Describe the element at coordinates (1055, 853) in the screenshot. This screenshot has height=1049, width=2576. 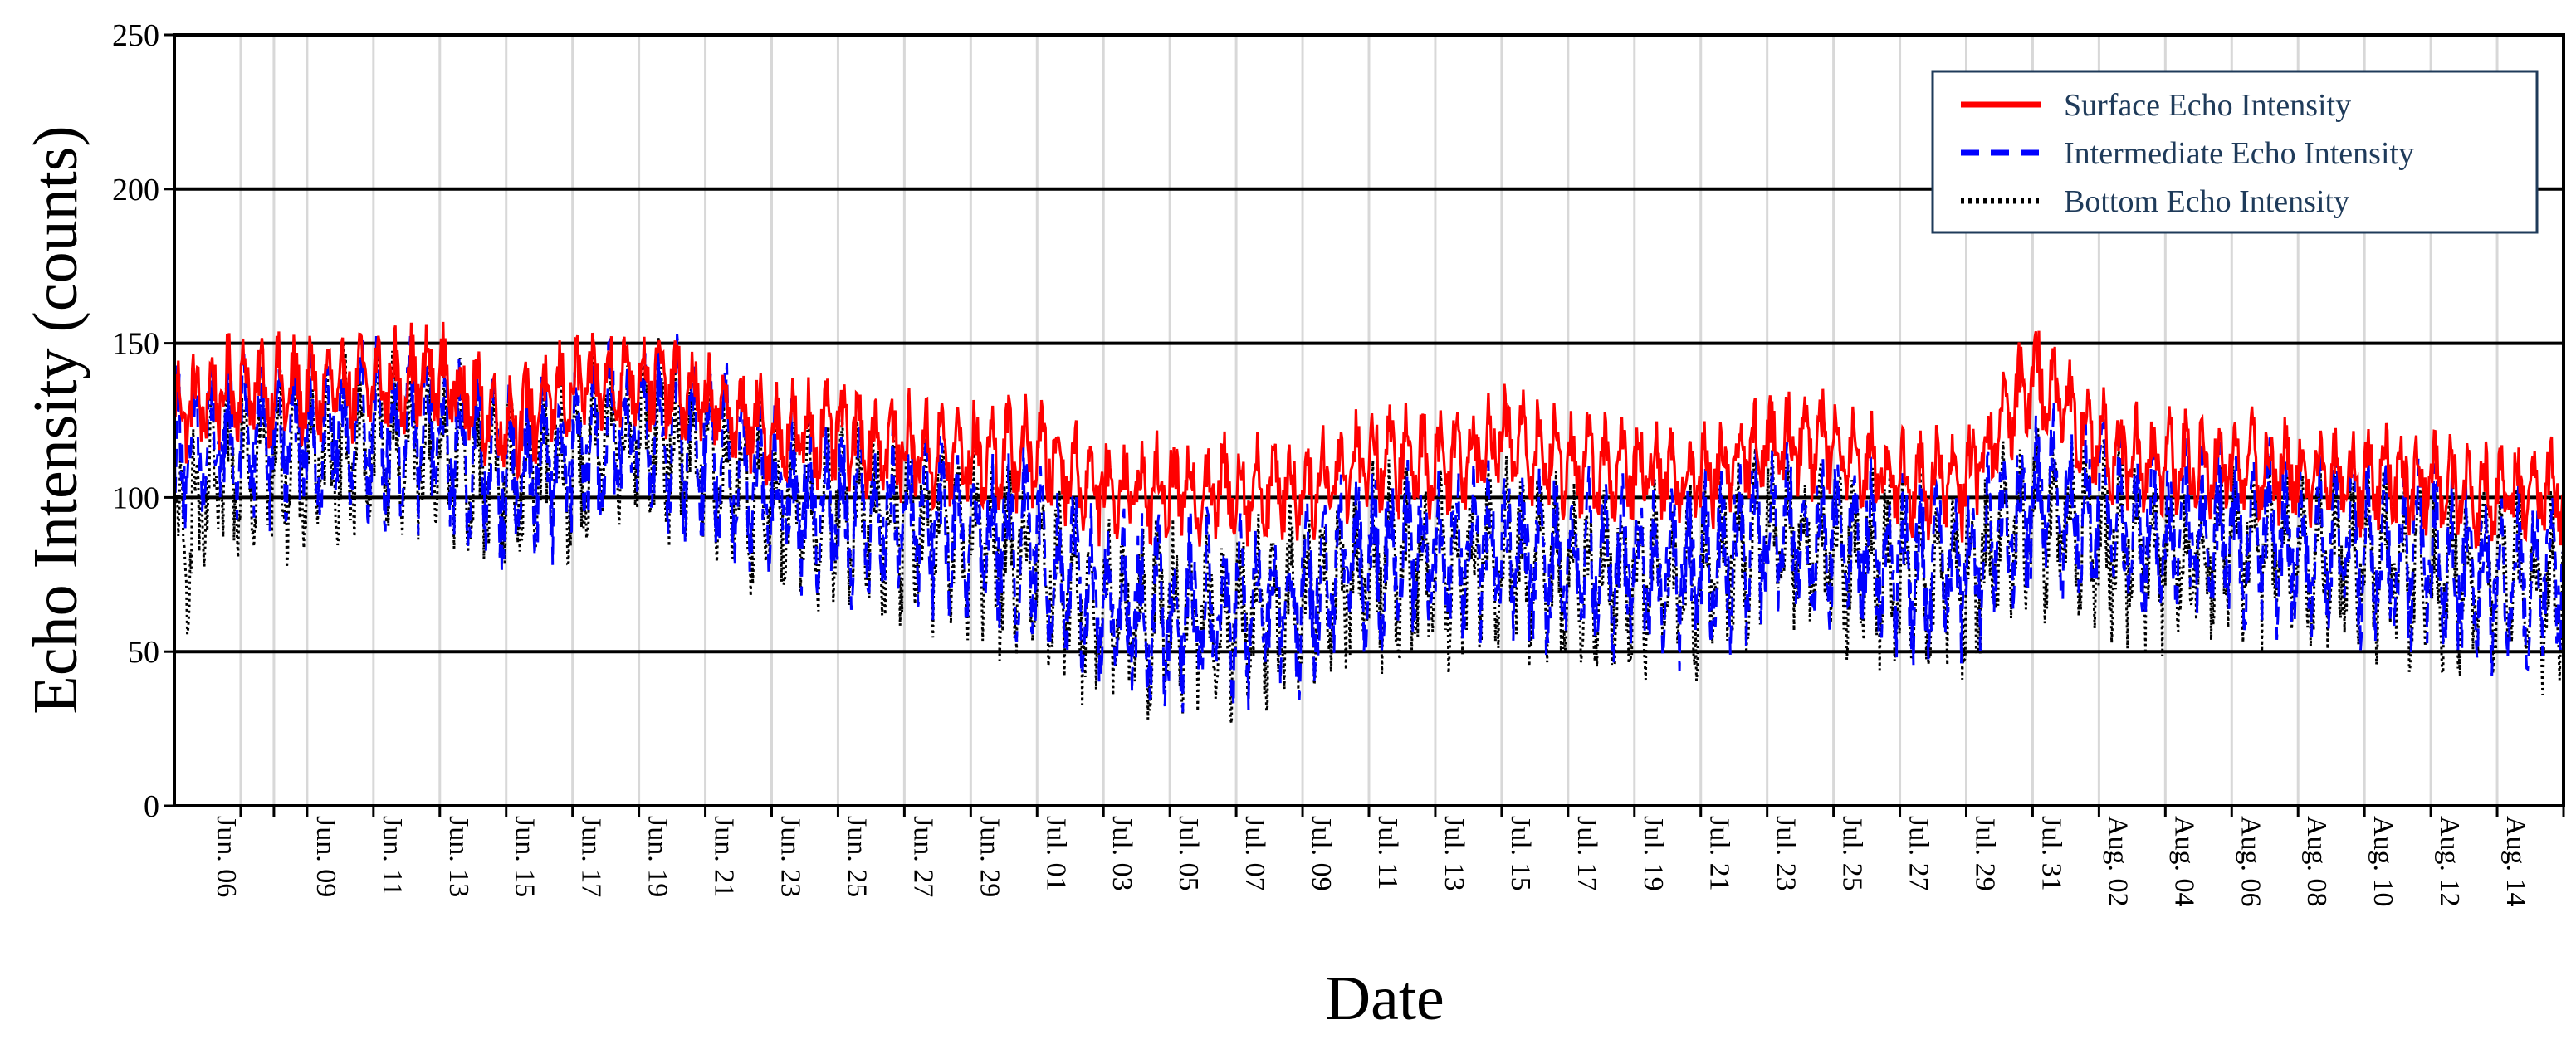
I see `x-tick-label: Jul. 01` at that location.